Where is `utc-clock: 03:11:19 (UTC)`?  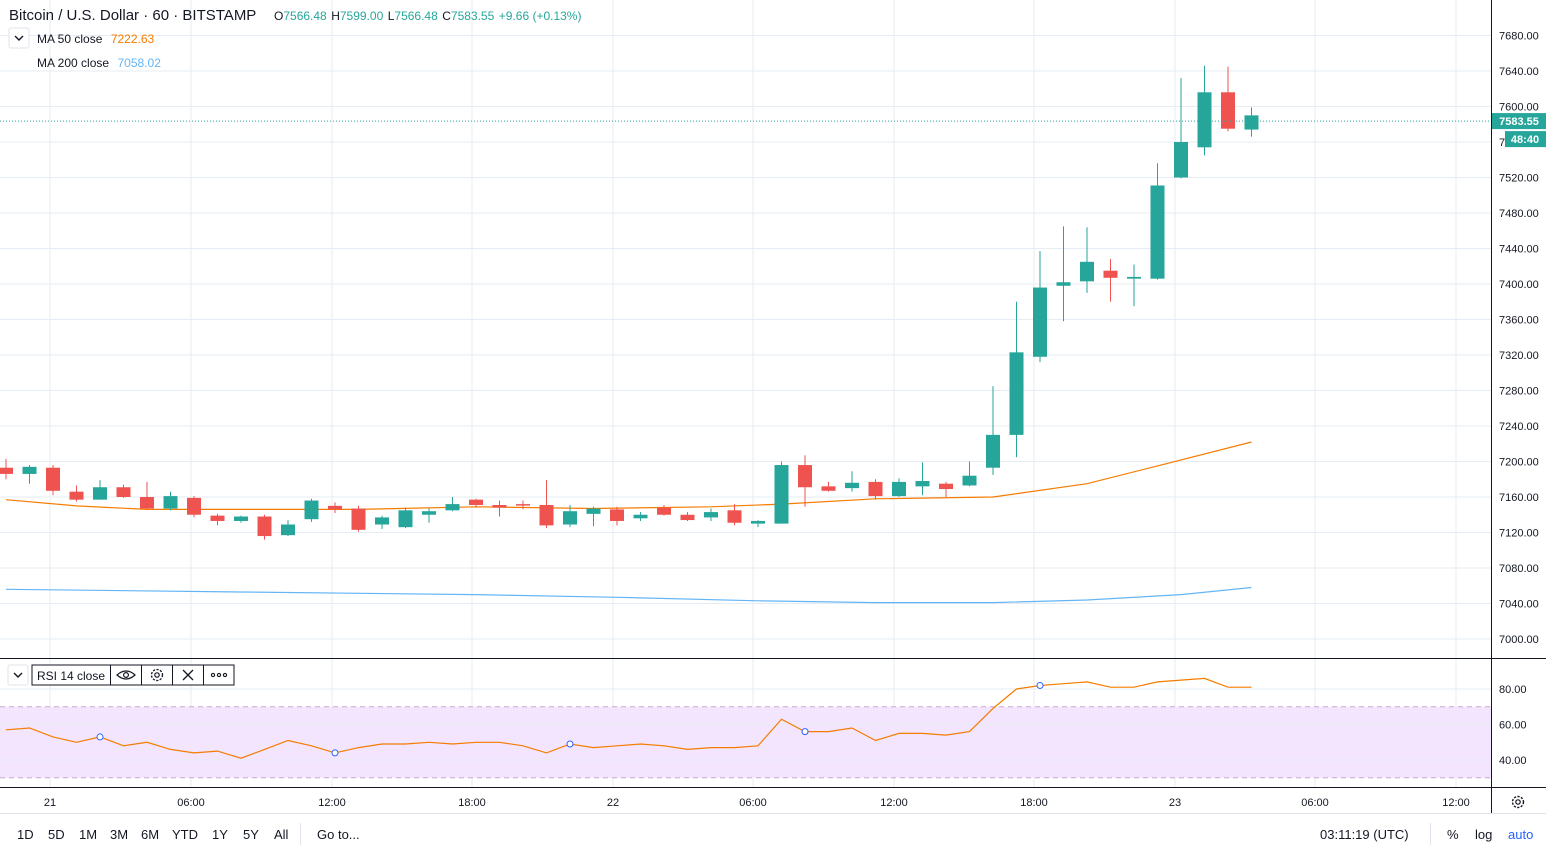
utc-clock: 03:11:19 (UTC) is located at coordinates (1364, 834).